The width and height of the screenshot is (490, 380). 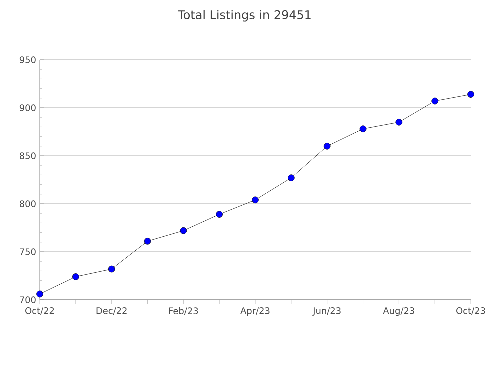 I want to click on y-tick-label: 950, so click(x=28, y=60).